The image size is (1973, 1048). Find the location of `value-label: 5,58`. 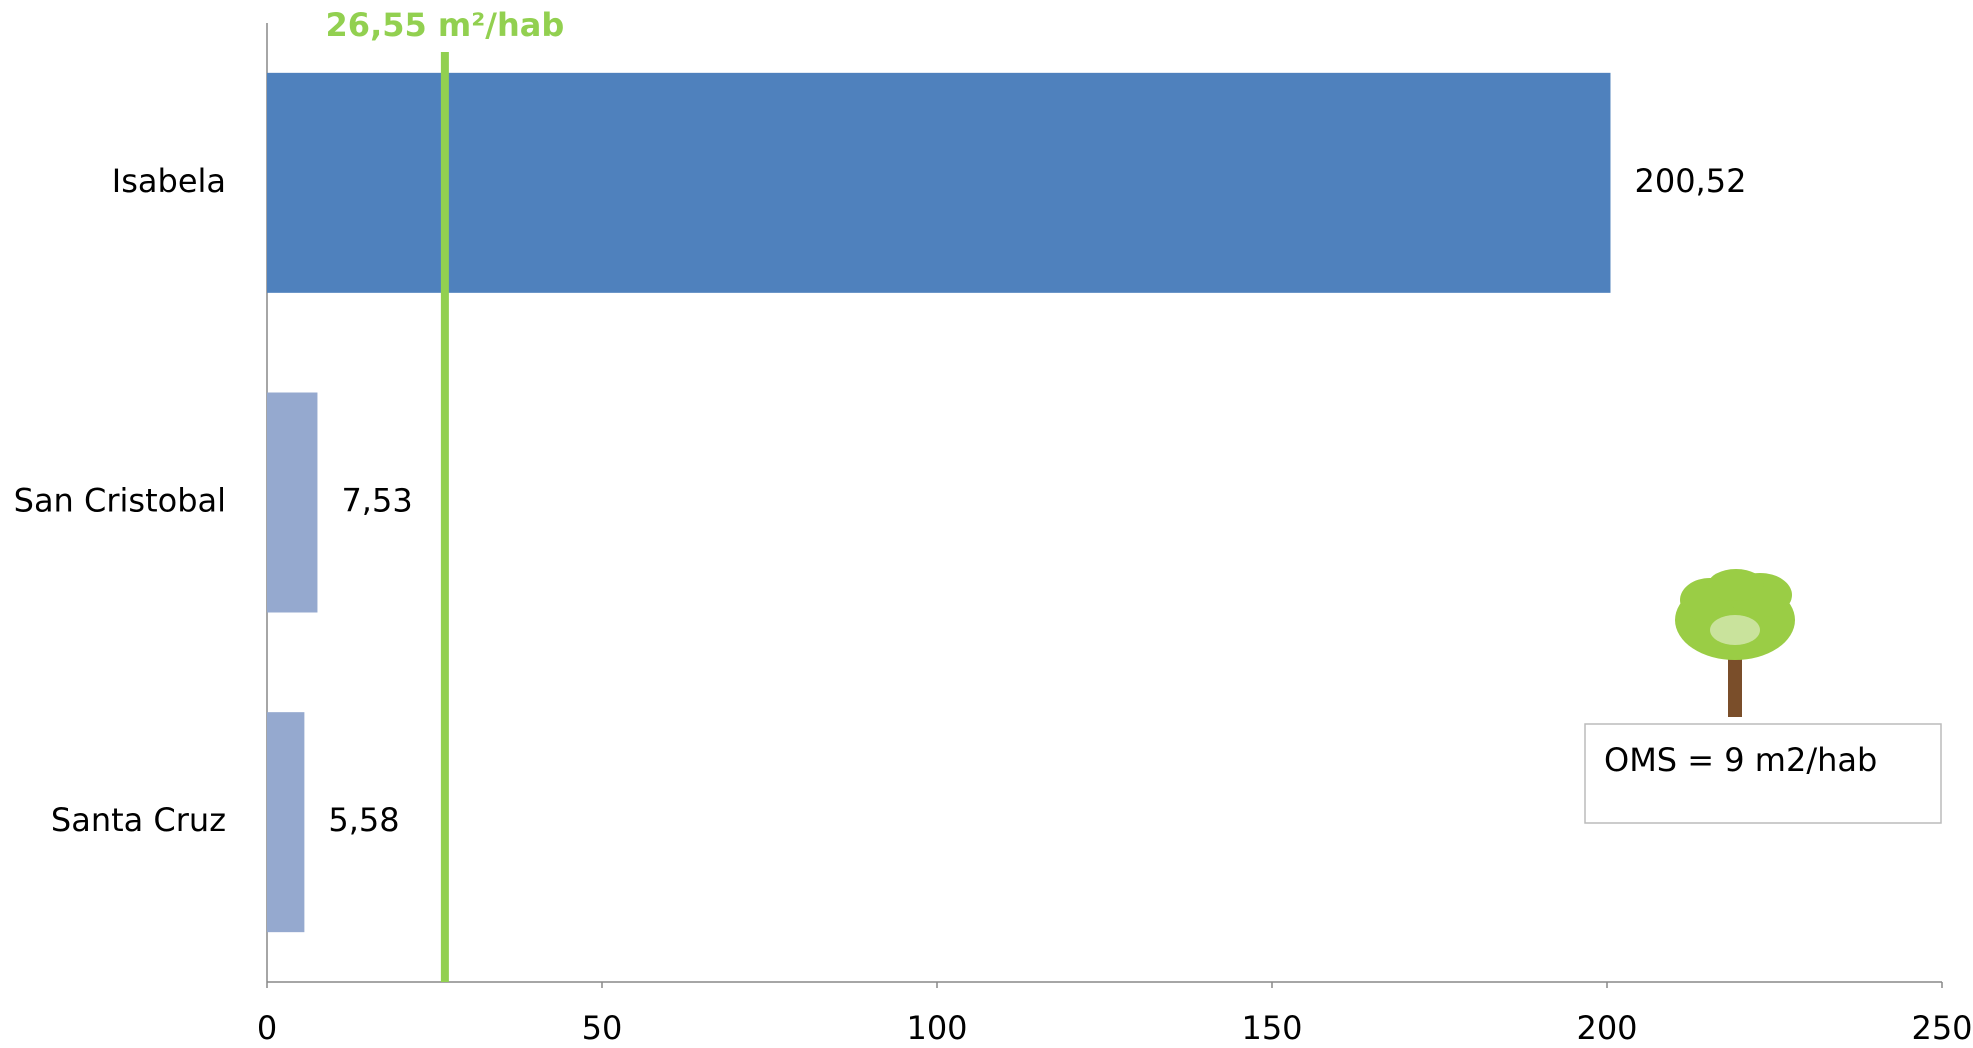

value-label: 5,58 is located at coordinates (363, 820).